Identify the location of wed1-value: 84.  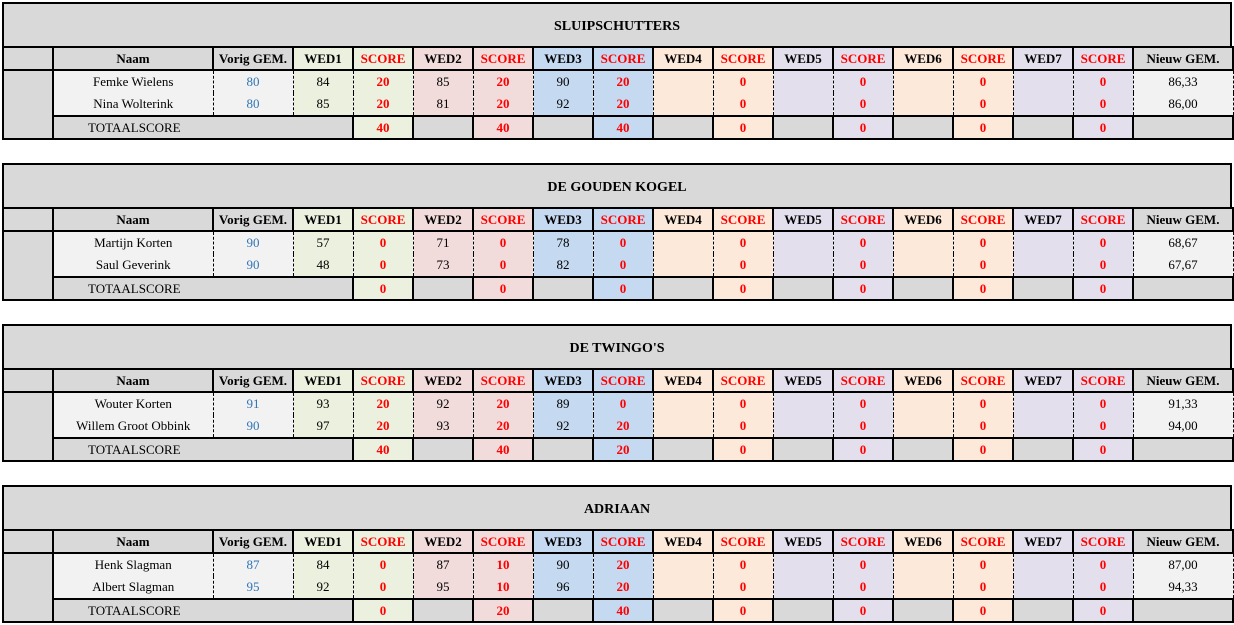
(323, 81).